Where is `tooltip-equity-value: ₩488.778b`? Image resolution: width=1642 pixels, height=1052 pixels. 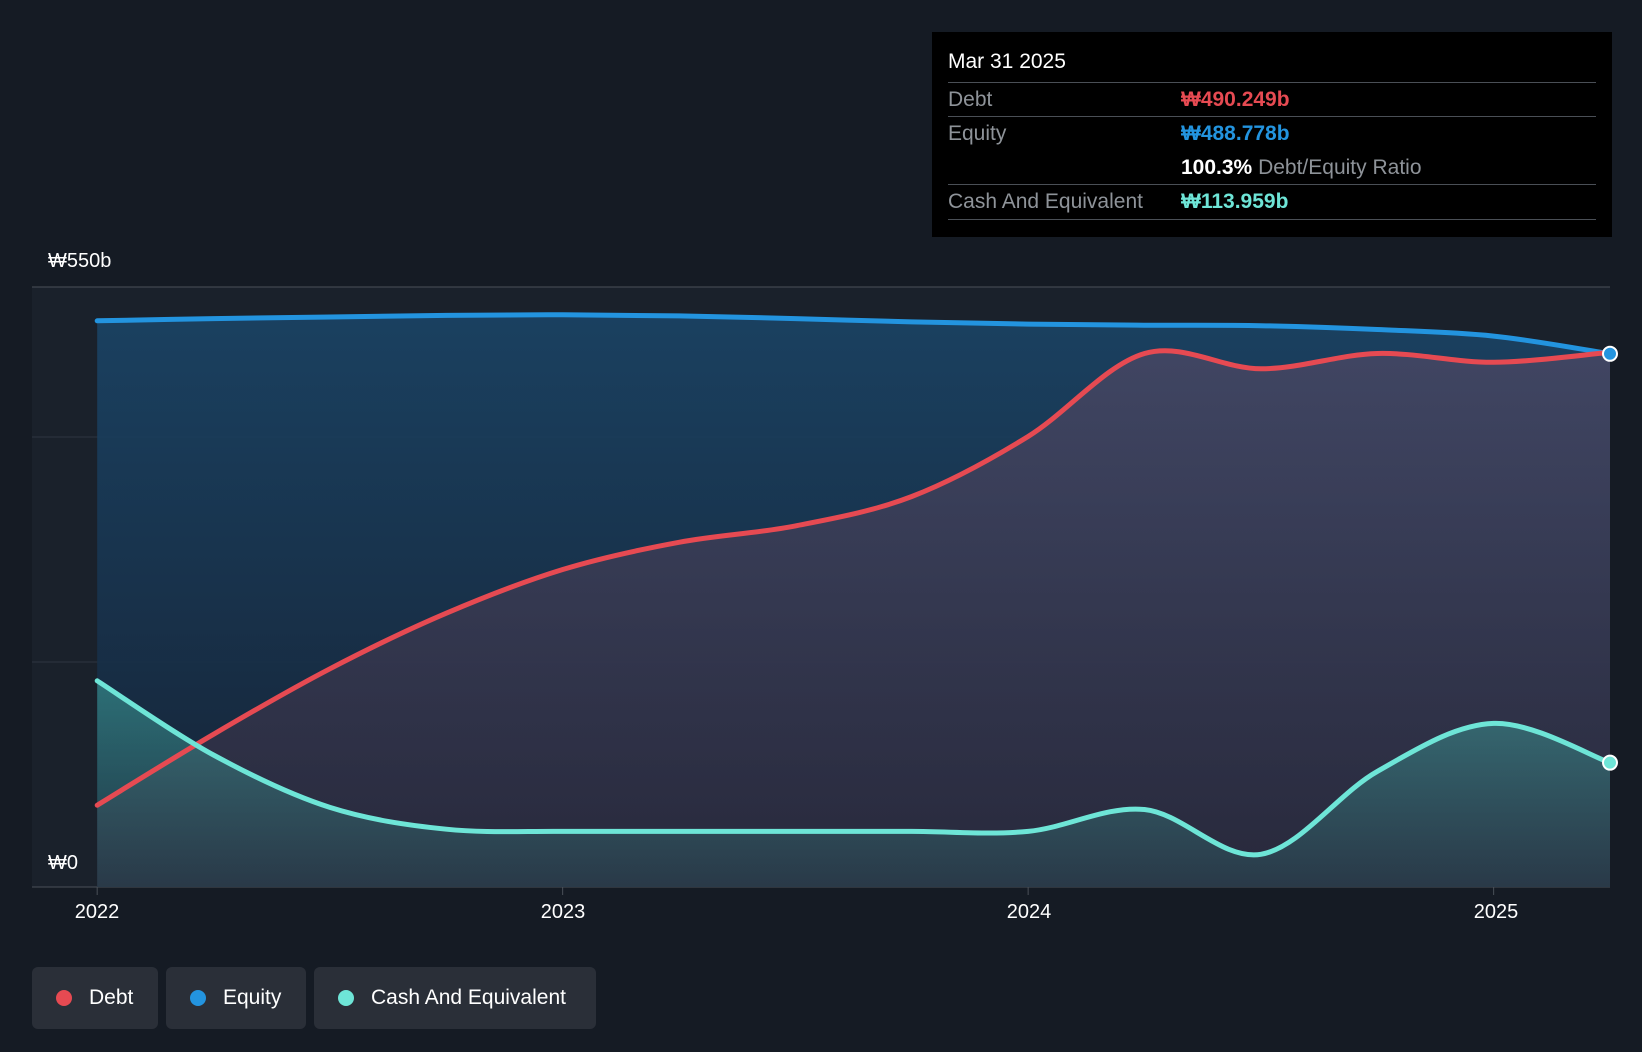 tooltip-equity-value: ₩488.778b is located at coordinates (1235, 133).